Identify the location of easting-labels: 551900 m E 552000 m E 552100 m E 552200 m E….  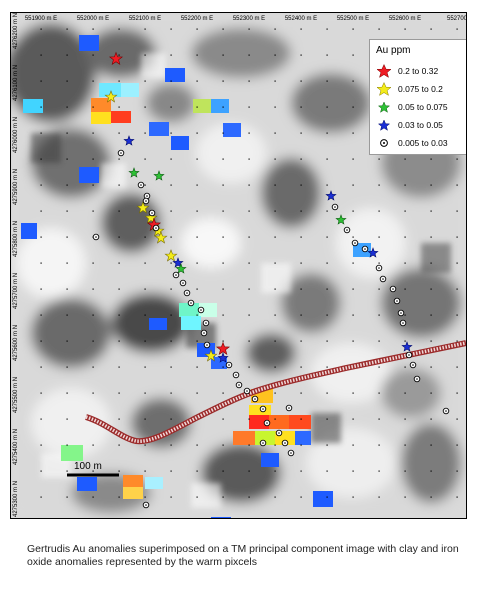
(245, 19).